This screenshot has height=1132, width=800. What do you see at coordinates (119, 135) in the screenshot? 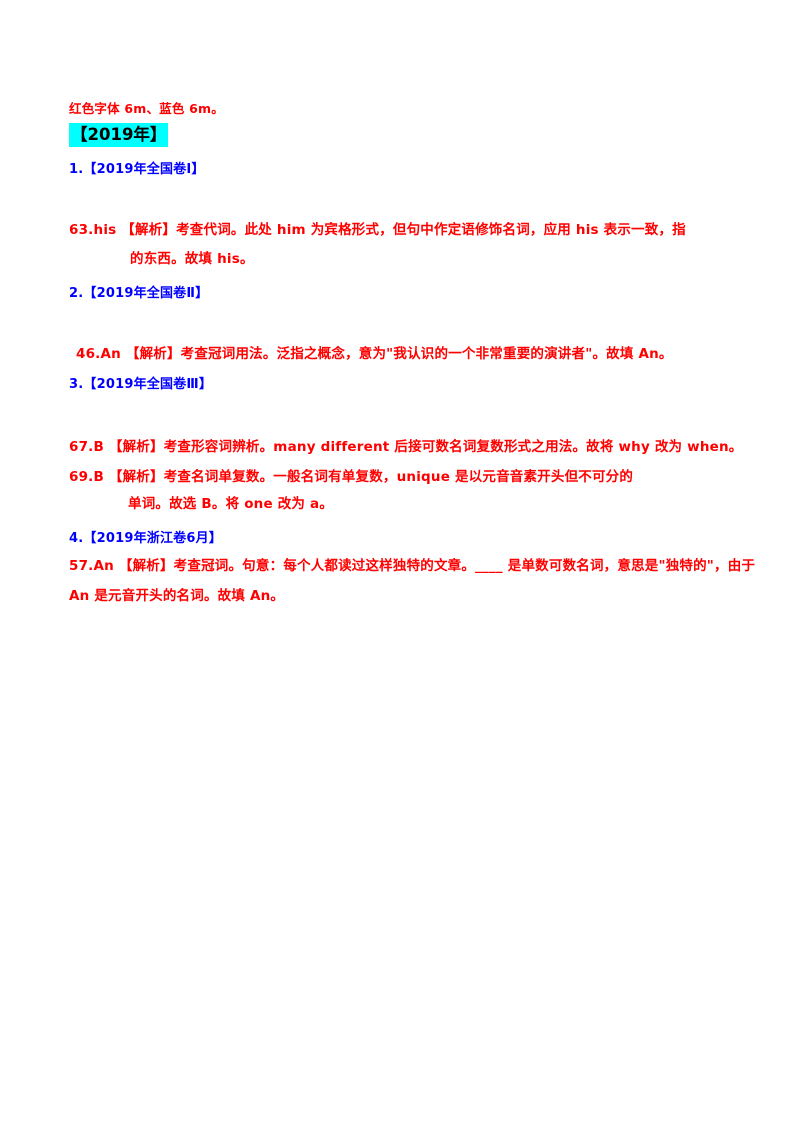
I see `year-header: 【2019年】` at bounding box center [119, 135].